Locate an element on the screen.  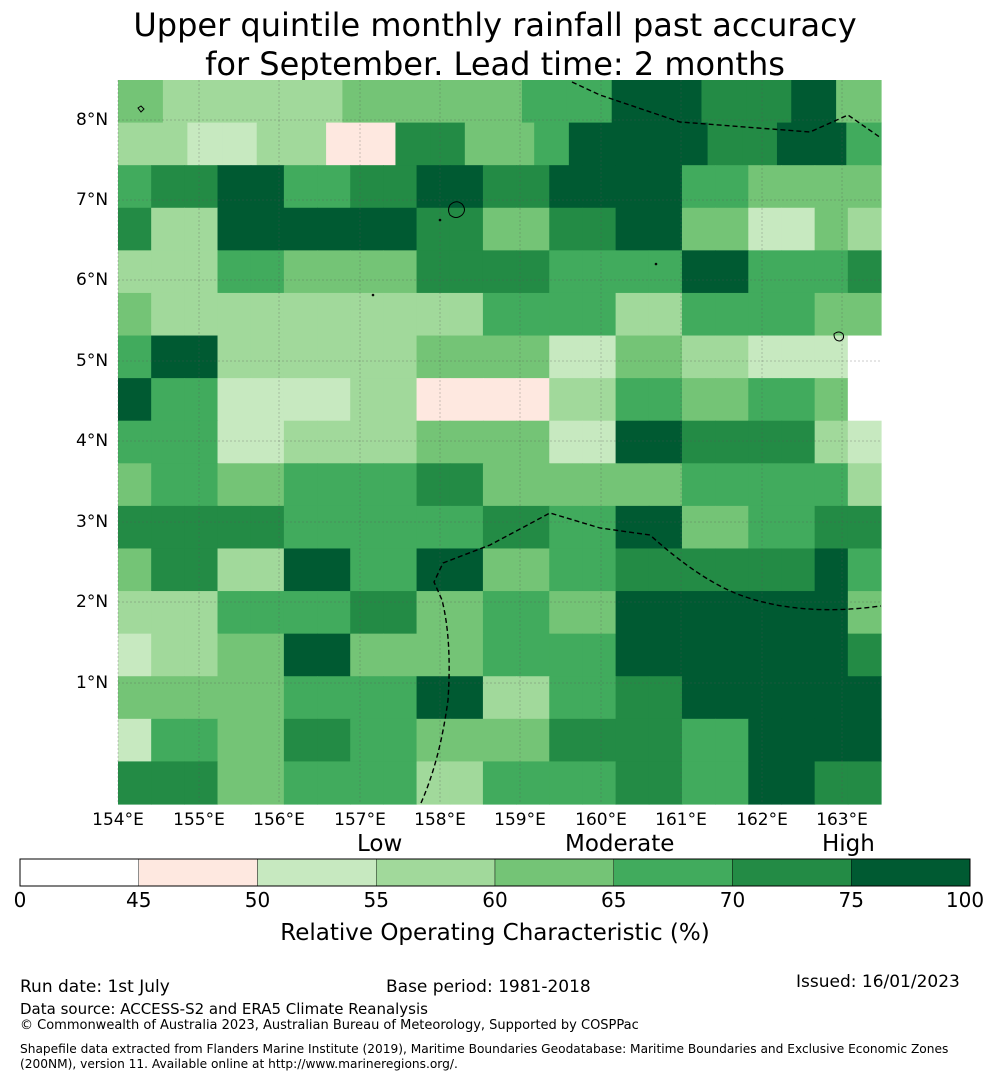
colorbar-tick-75: 75 is located at coordinates (851, 900).